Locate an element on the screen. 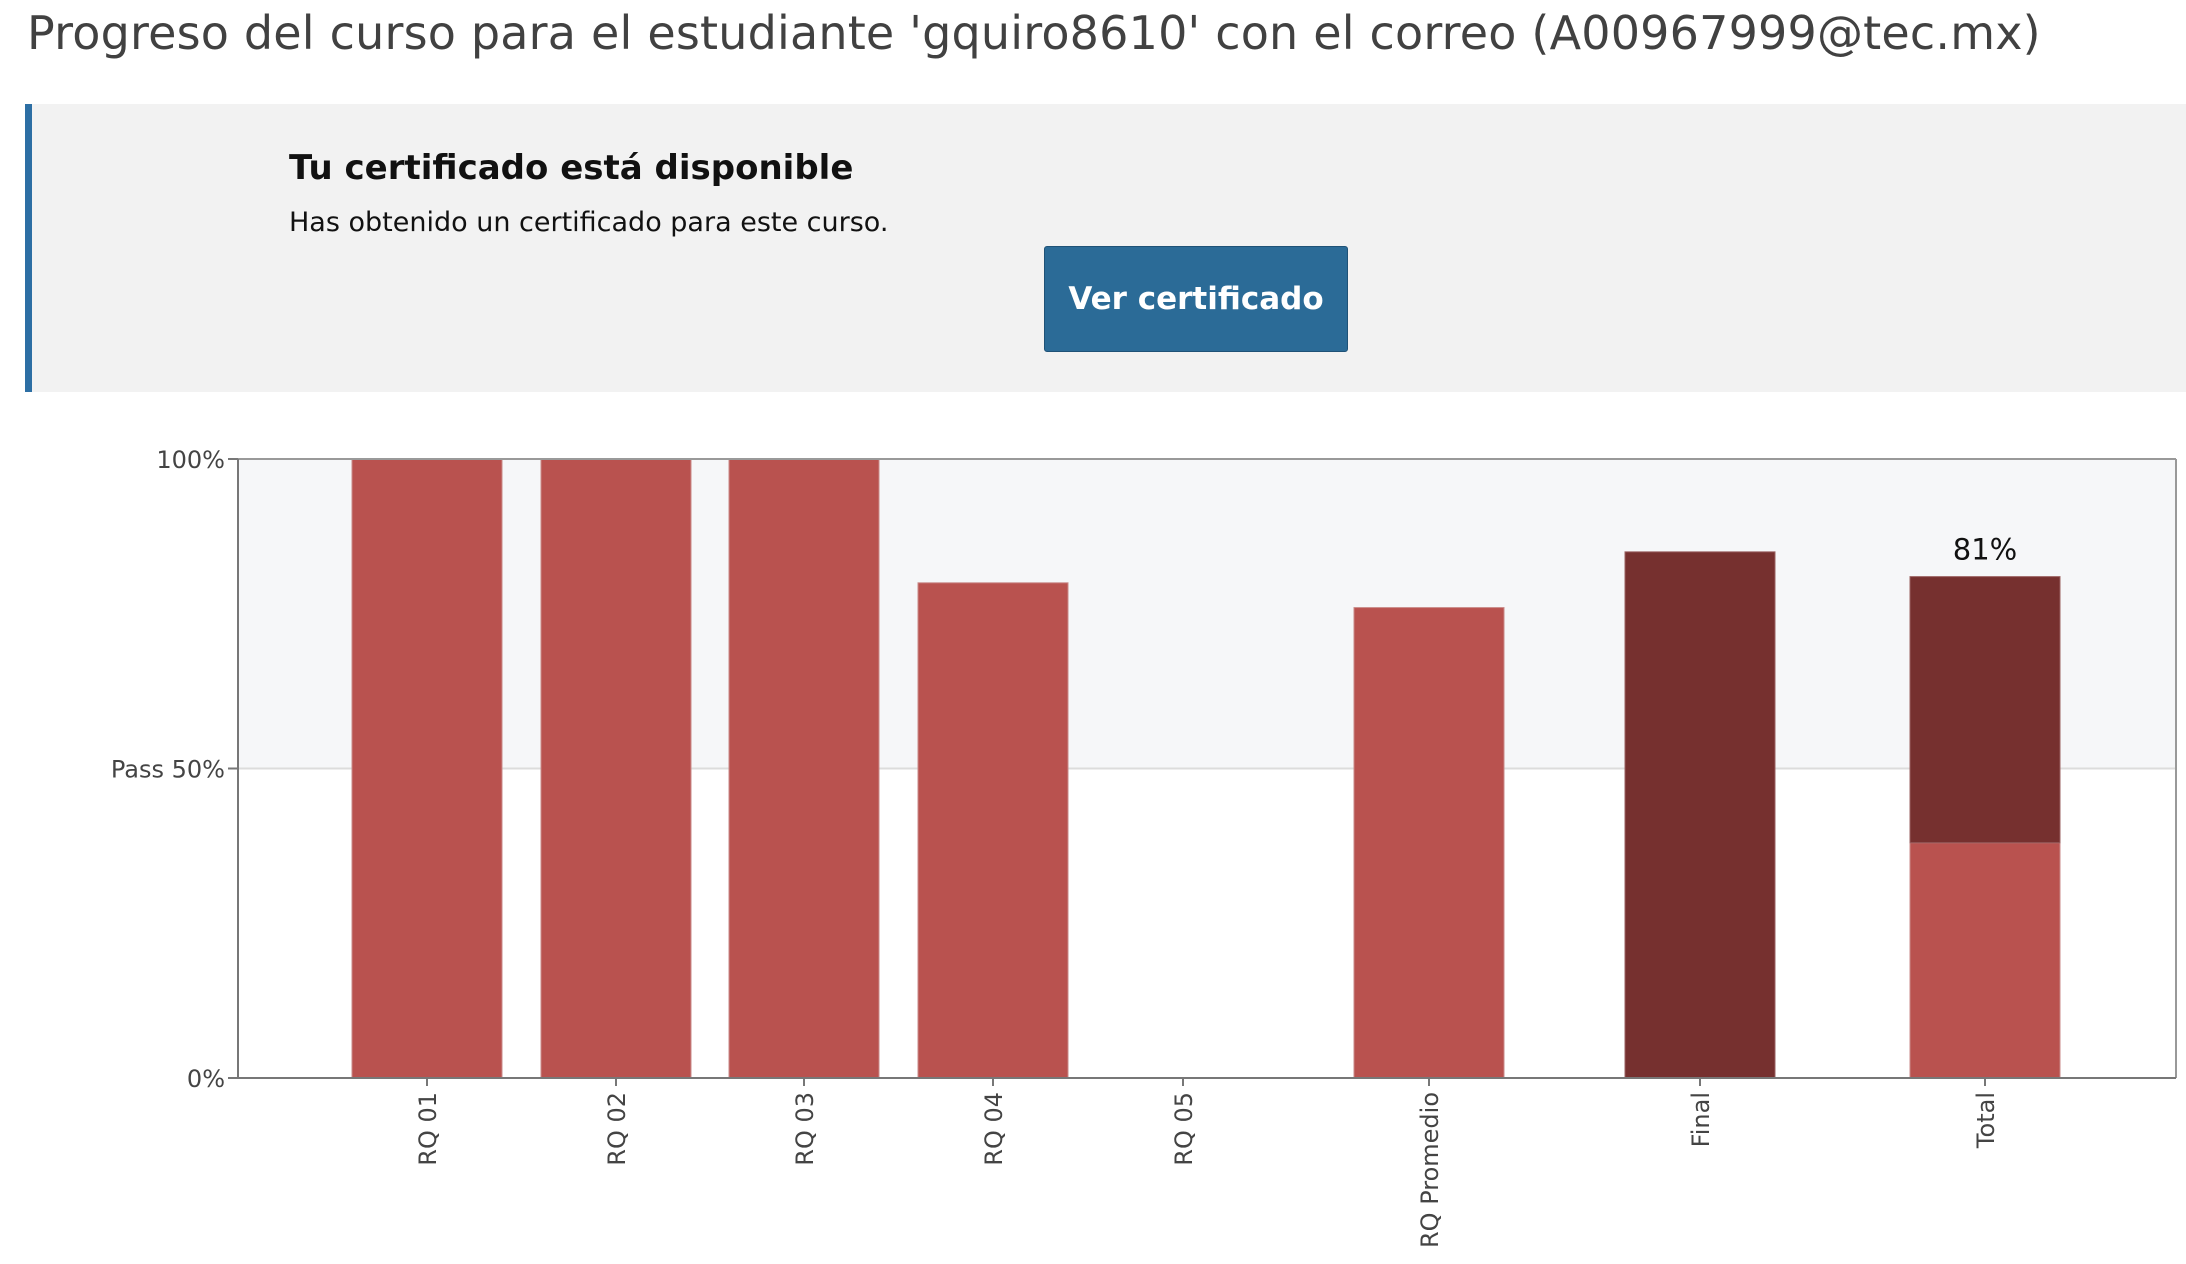 This screenshot has height=1264, width=2186. bar-total-value-label: 81% is located at coordinates (1985, 550).